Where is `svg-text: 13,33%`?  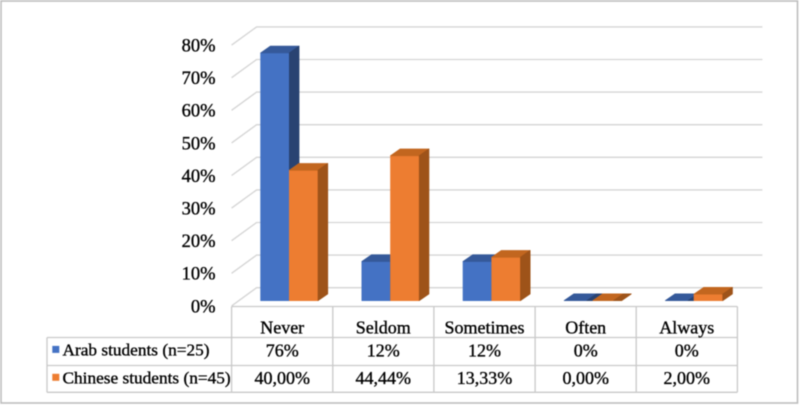 svg-text: 13,33% is located at coordinates (485, 378).